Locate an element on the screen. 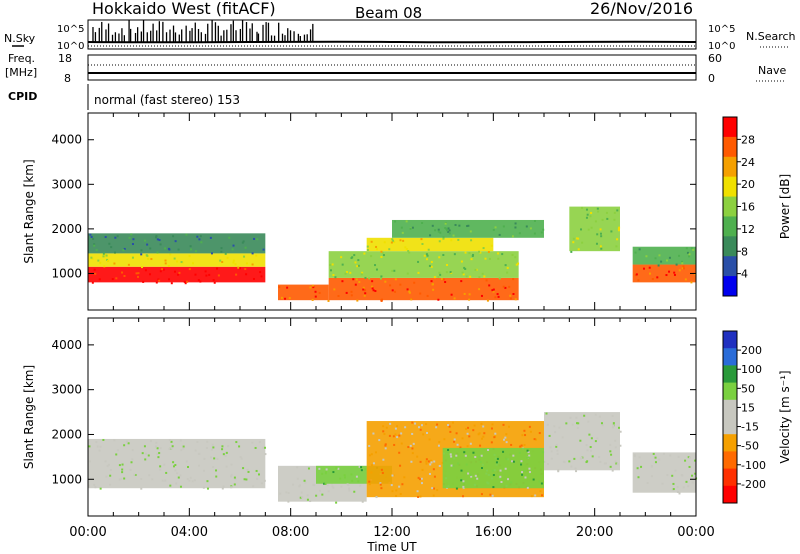  x-axis-label: Time UT is located at coordinates (391, 547).